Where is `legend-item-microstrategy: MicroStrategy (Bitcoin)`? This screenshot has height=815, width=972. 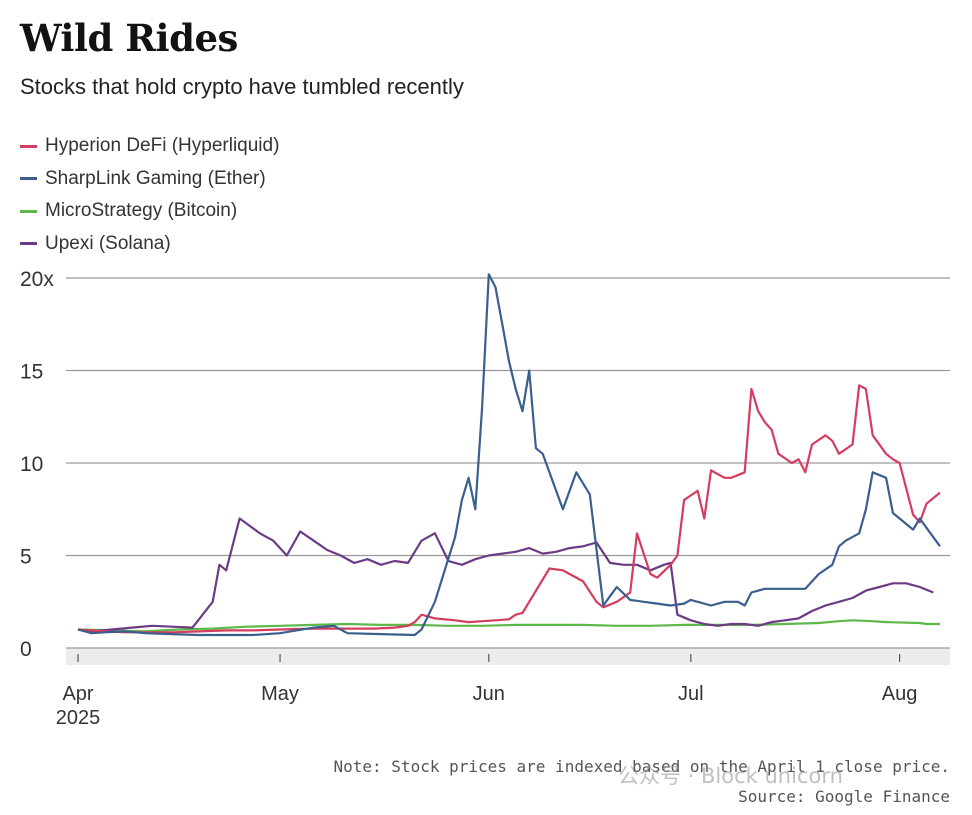
legend-item-microstrategy: MicroStrategy (Bitcoin) is located at coordinates (149, 211).